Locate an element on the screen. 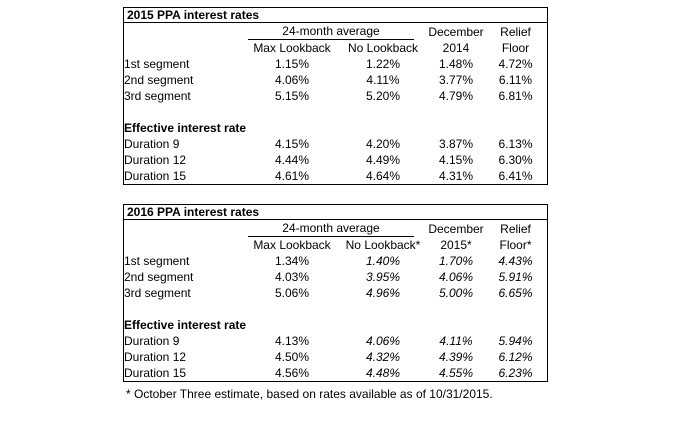 This screenshot has width=685, height=438. cell-value: 6.81% is located at coordinates (515, 96).